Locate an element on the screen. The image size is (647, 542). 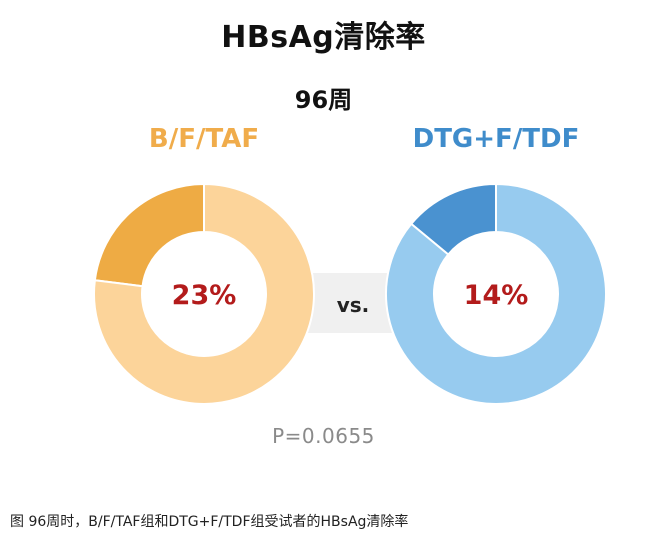
figure-caption: 图 96周时，B/F/TAF组和DTG+F/TDF组受试者的HBsAg清除率 is located at coordinates (209, 522).